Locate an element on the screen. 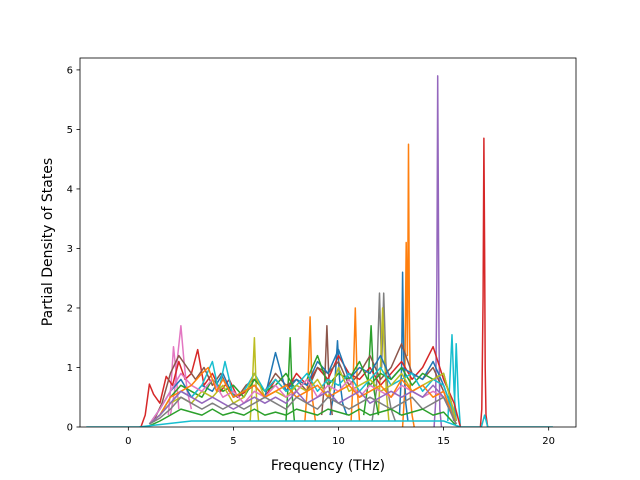  x-tick-label: 20 is located at coordinates (548, 441).